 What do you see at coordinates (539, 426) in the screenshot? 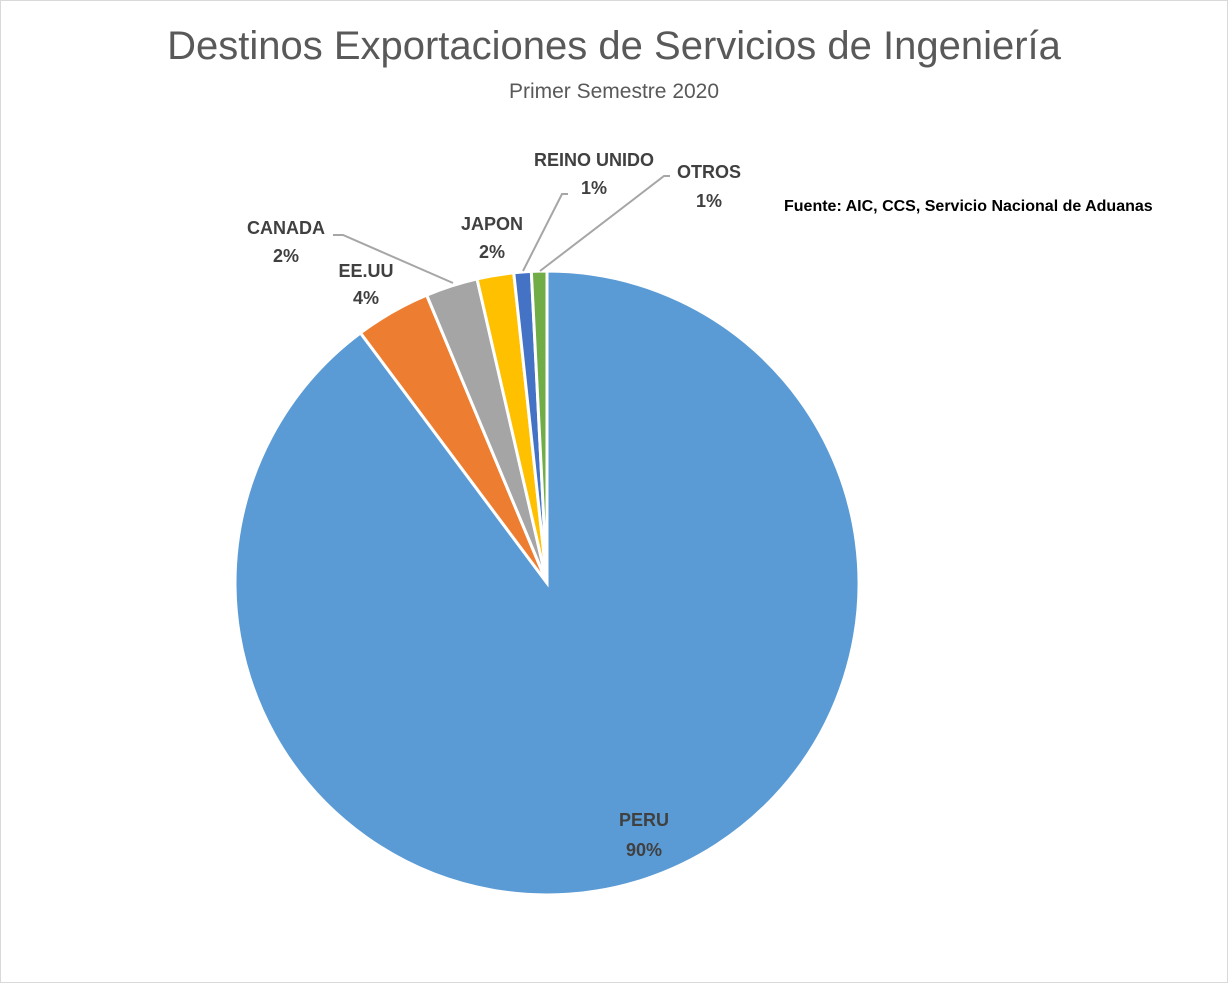
I see `pie-slice-otros` at bounding box center [539, 426].